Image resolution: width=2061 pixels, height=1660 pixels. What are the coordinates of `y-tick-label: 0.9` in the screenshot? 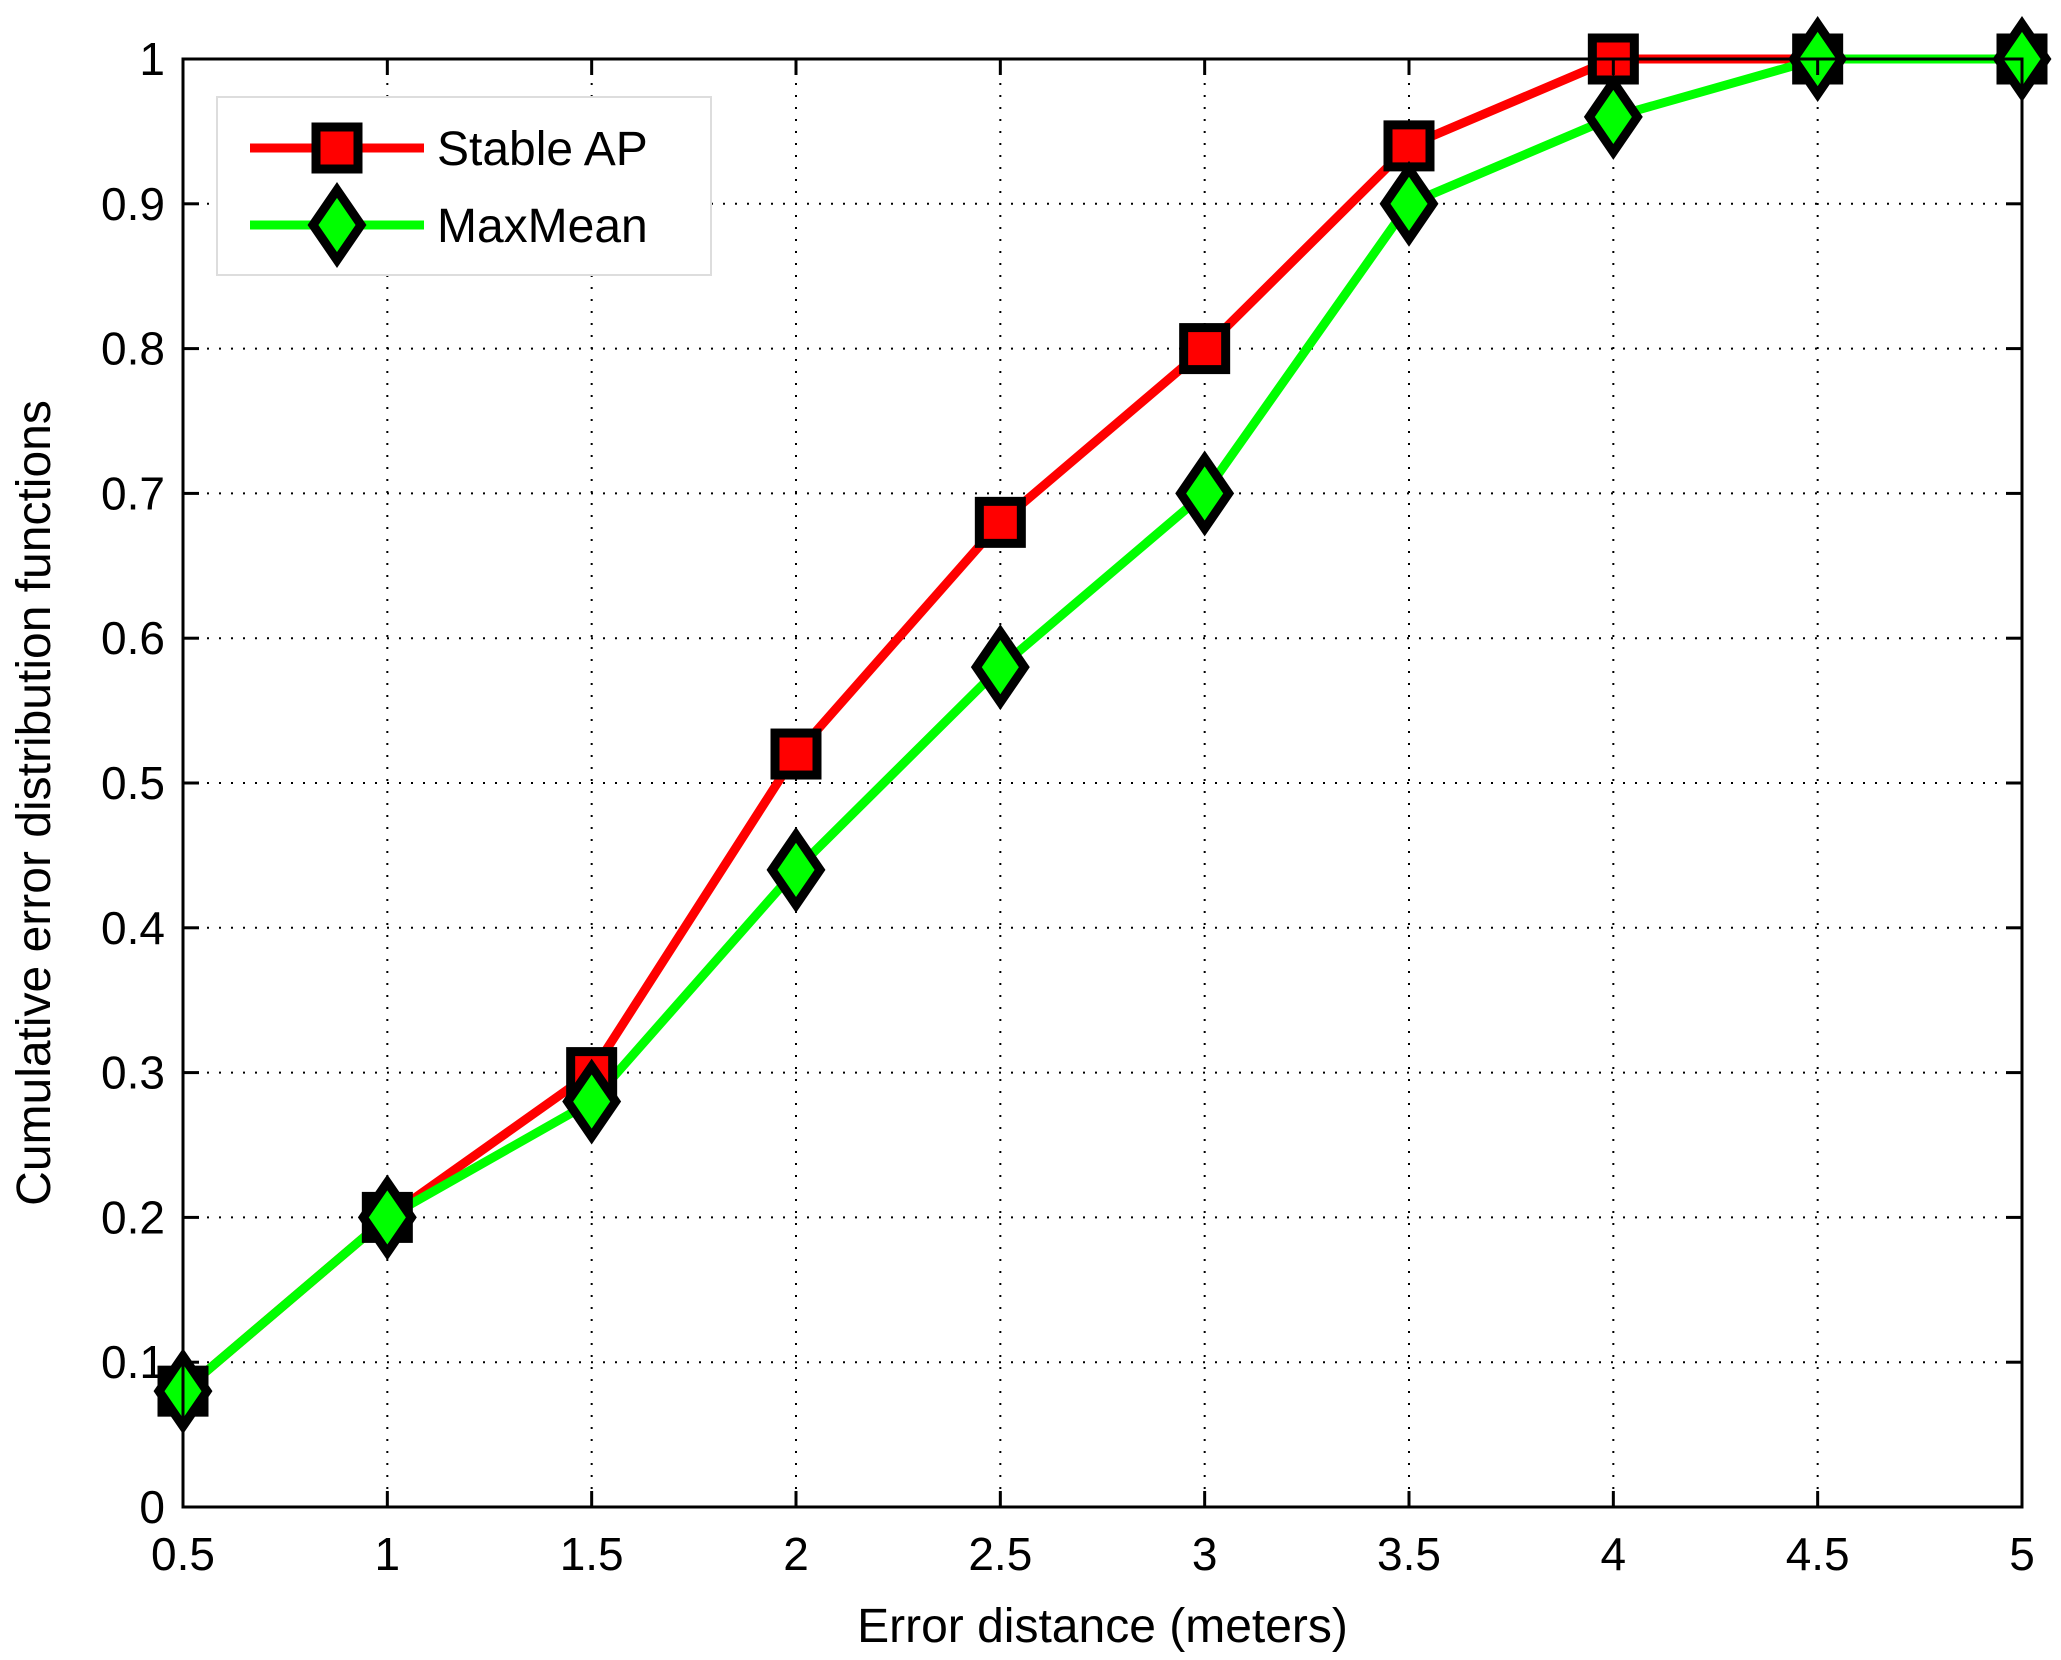 It's located at (133, 204).